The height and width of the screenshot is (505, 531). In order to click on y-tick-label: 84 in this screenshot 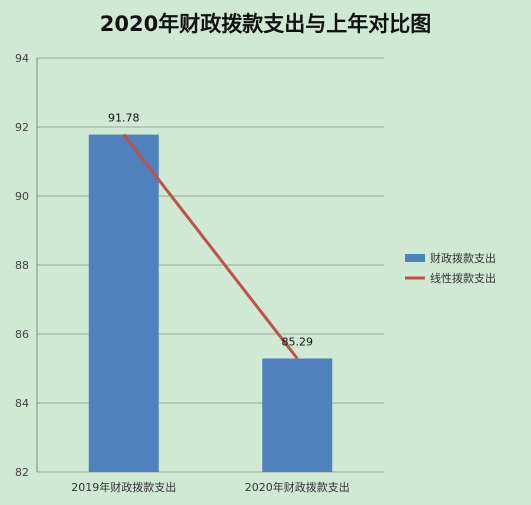, I will do `click(22, 403)`.